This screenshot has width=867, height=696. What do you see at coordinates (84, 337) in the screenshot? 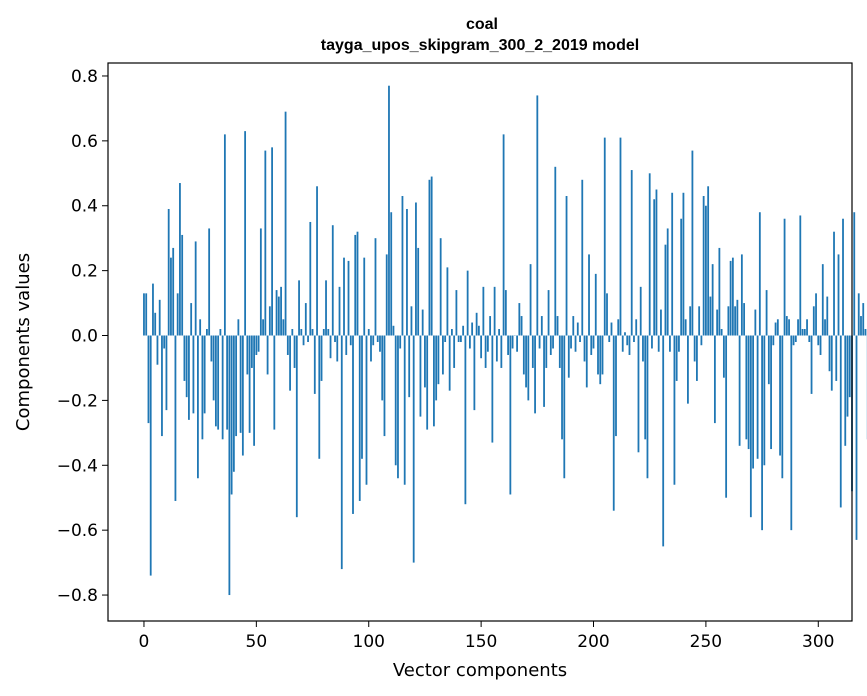
I see `y-tick-label: 0.0` at bounding box center [84, 337].